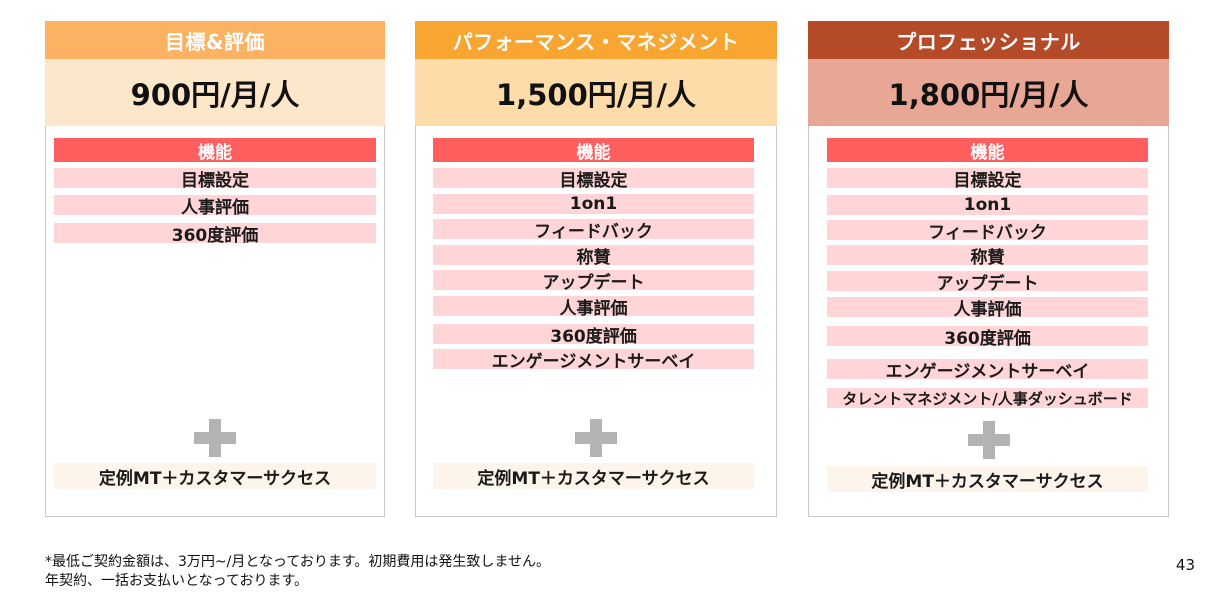 Image resolution: width=1209 pixels, height=599 pixels. Describe the element at coordinates (988, 40) in the screenshot. I see `plan-name: プロフェッショナル` at that location.